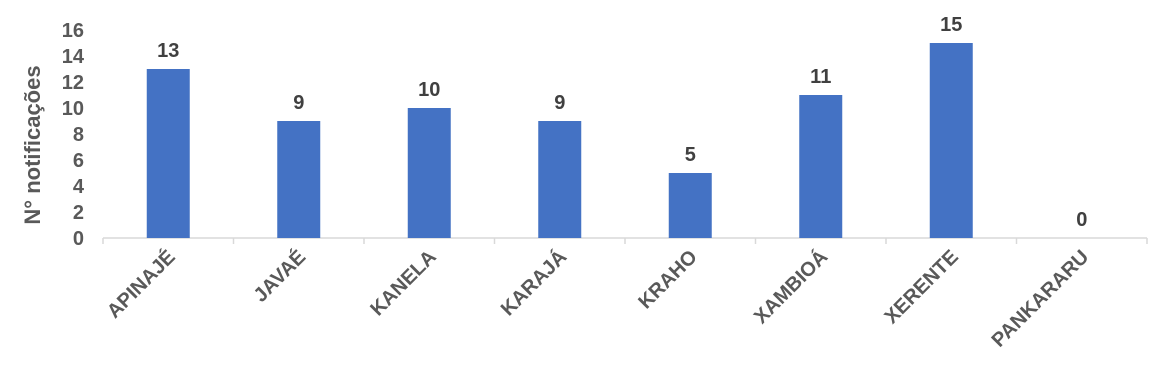 The height and width of the screenshot is (390, 1161). Describe the element at coordinates (279, 275) in the screenshot. I see `category-label: JAVAÉ` at that location.